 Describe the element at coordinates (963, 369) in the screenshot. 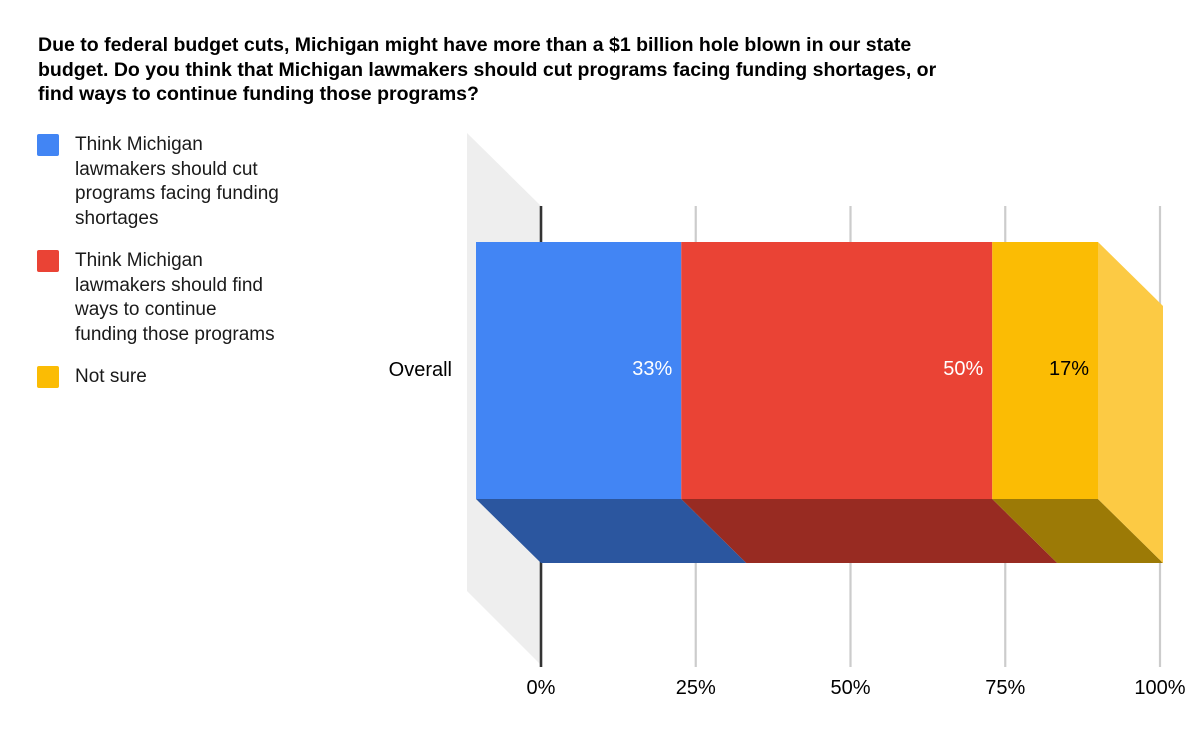

I see `bar-segment-label-red: 50%` at that location.